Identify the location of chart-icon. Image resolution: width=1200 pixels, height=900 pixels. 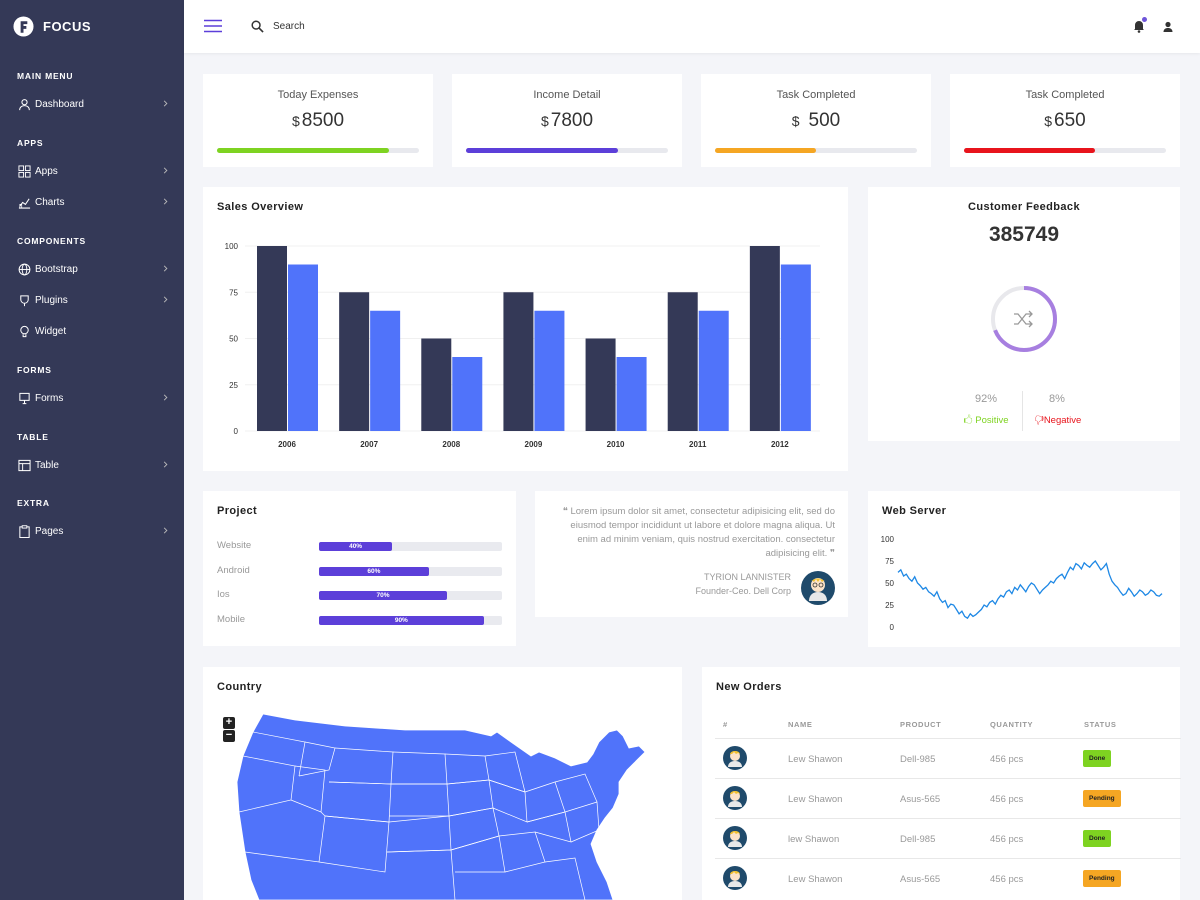
(24, 203).